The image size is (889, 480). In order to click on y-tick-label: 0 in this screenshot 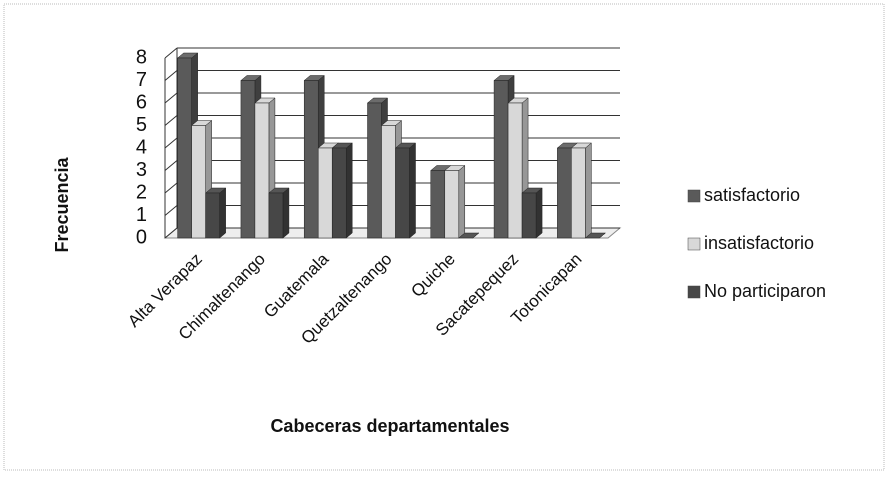, I will do `click(141, 237)`.